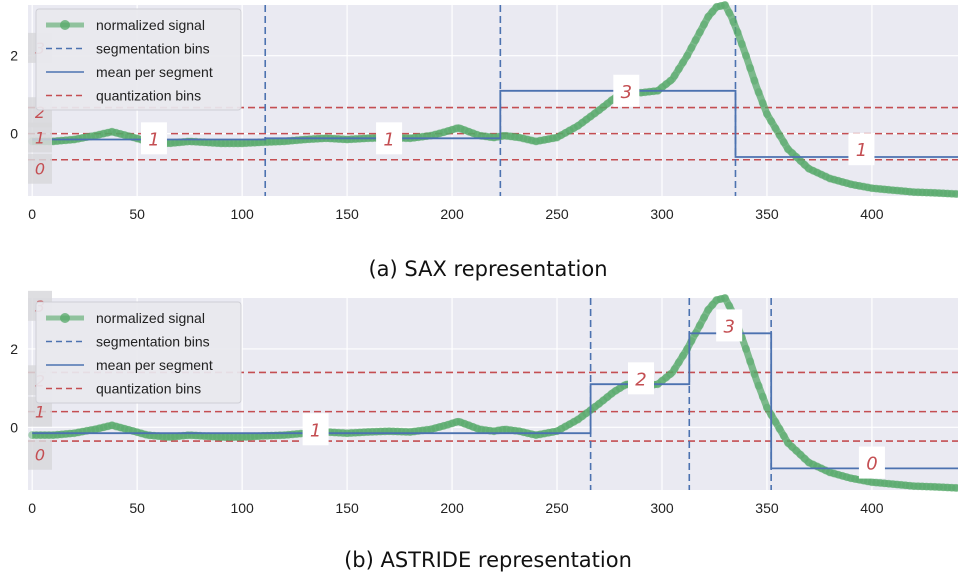 This screenshot has width=958, height=579. What do you see at coordinates (452, 214) in the screenshot?
I see `x-tick-label: 200` at bounding box center [452, 214].